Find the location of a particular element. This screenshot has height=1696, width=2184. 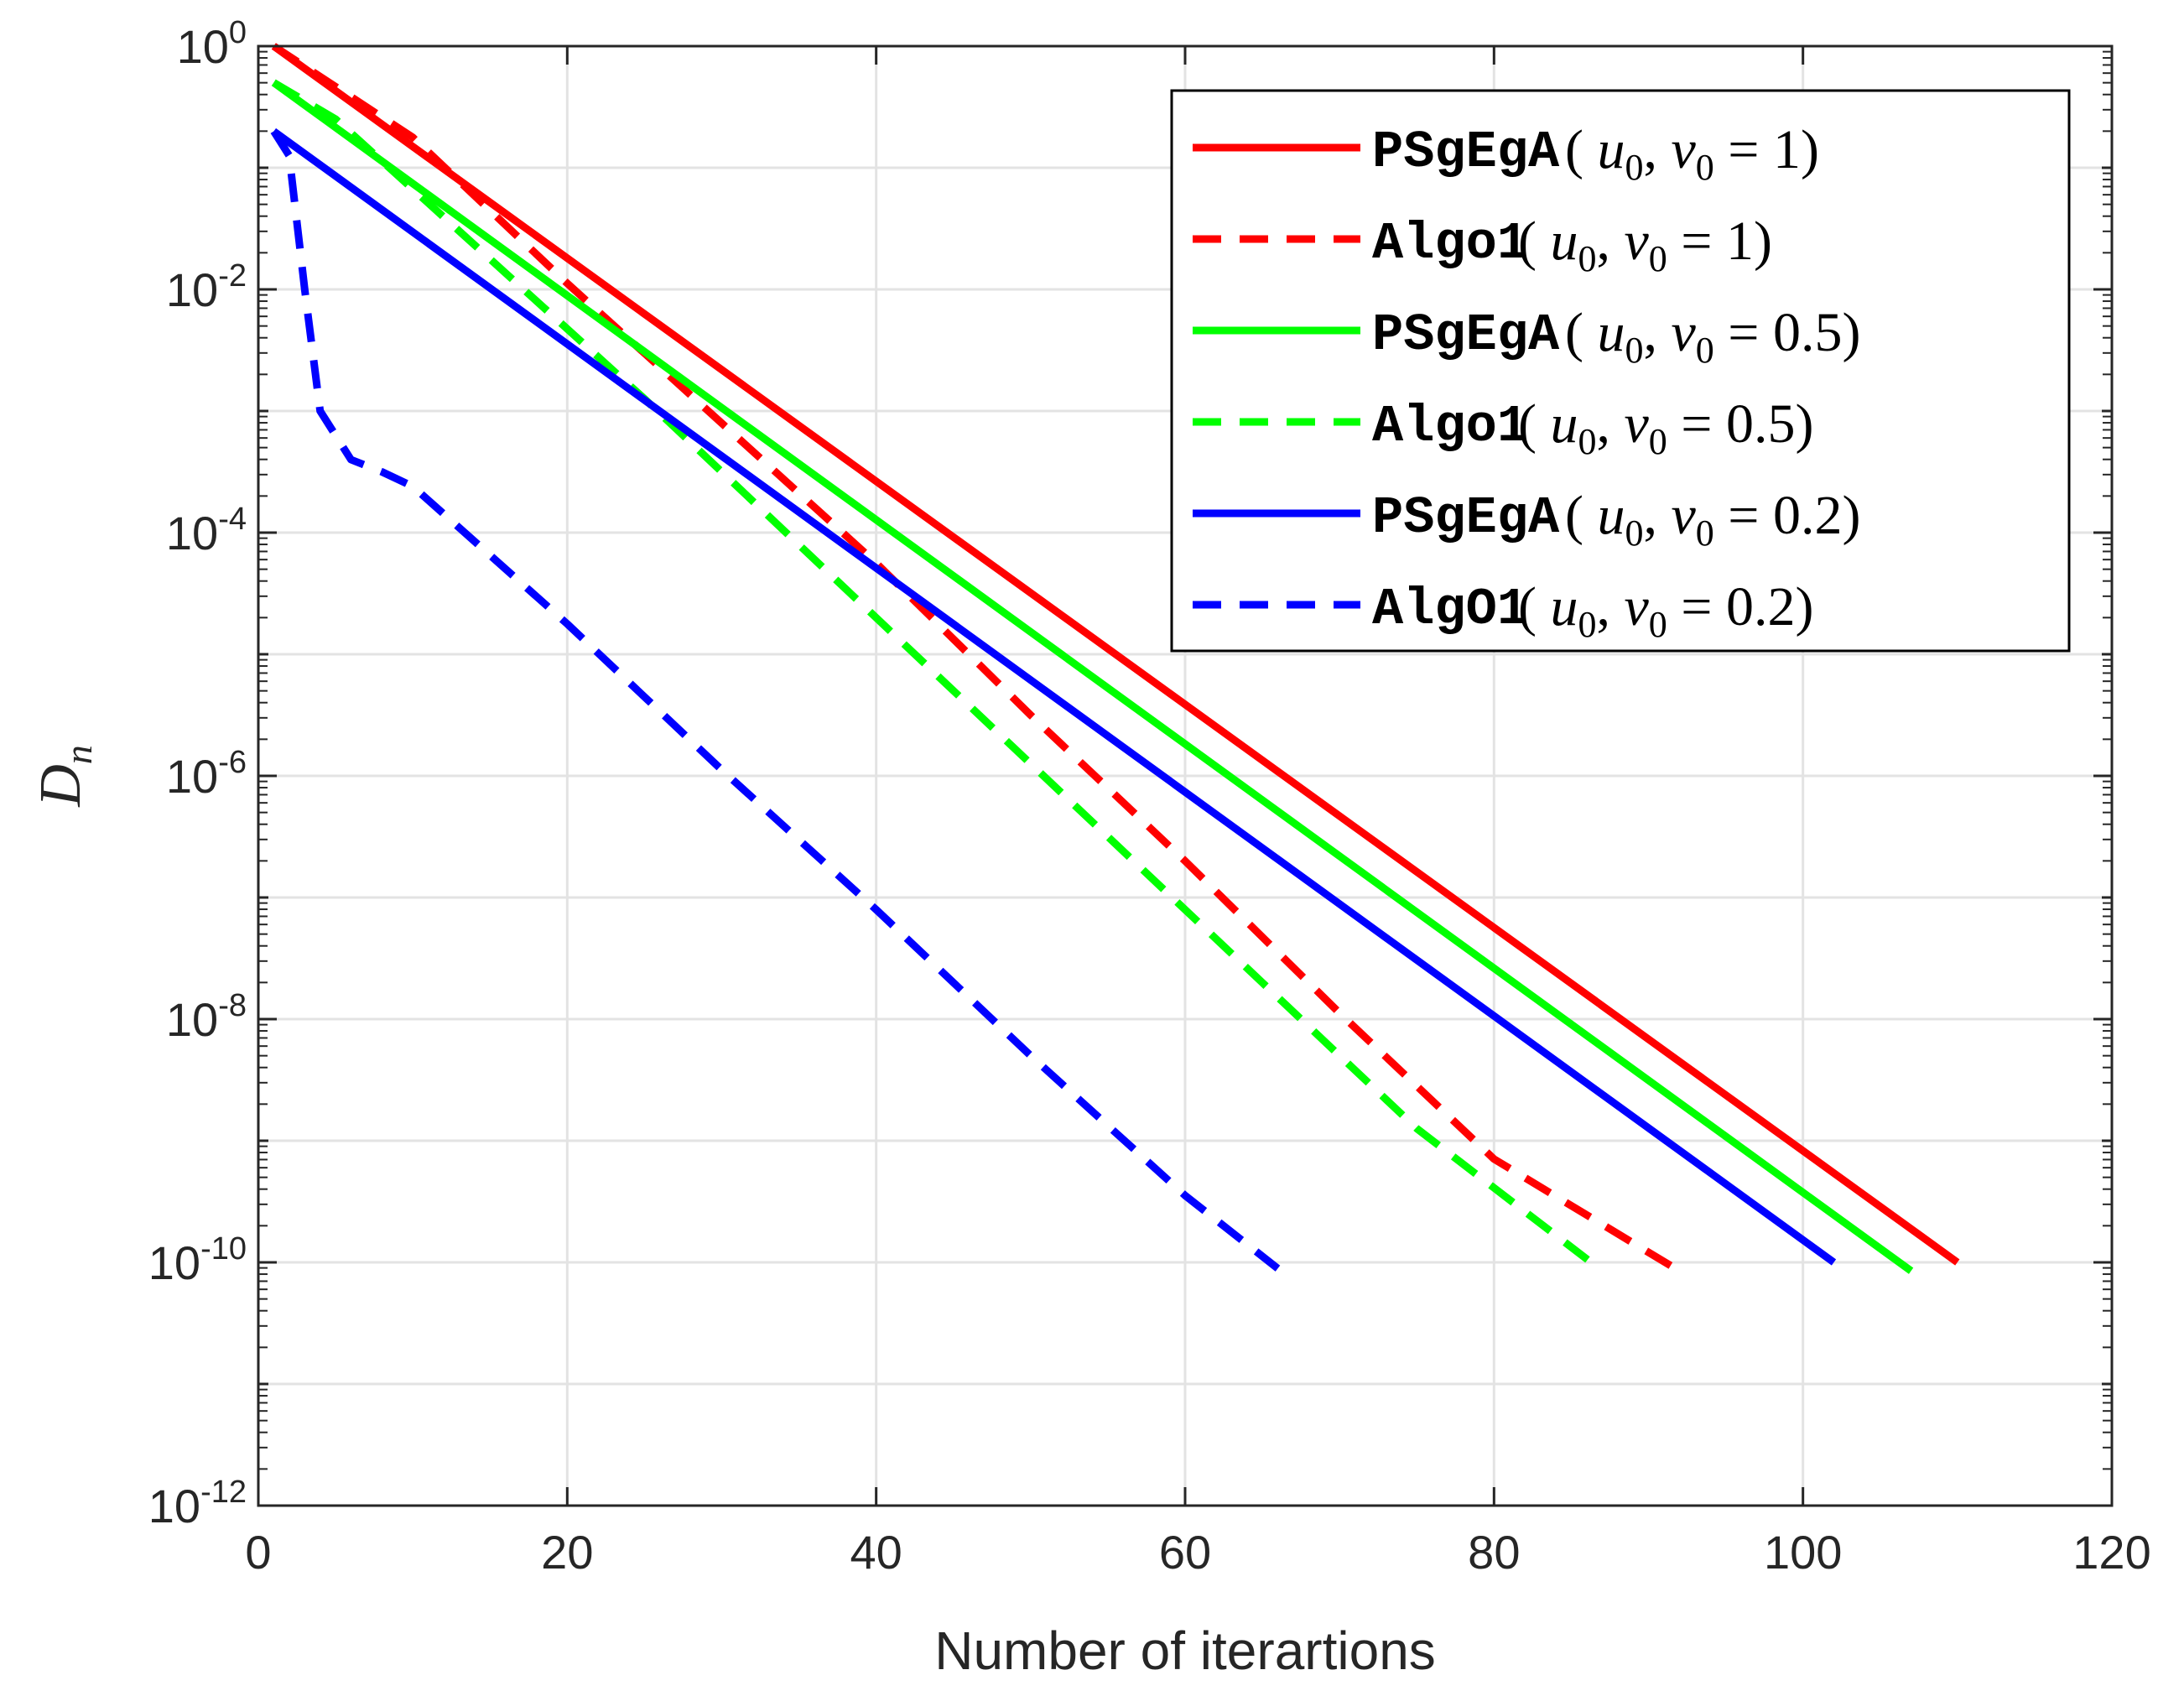

y-tick-label: 10⁰ is located at coordinates (212, 44).